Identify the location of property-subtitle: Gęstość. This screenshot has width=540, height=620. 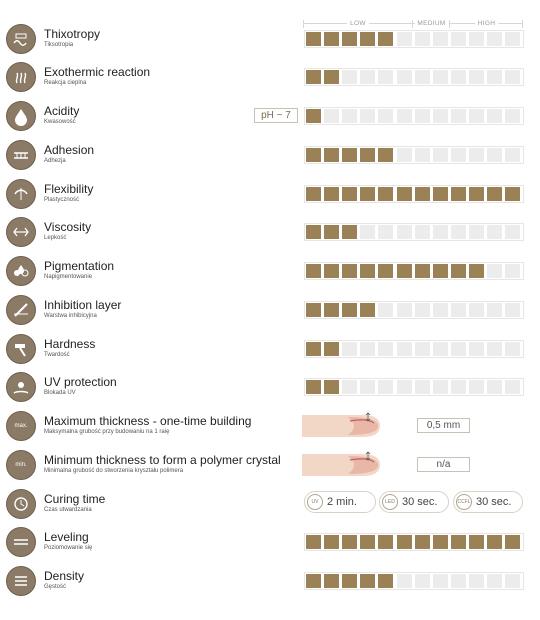
(55, 587).